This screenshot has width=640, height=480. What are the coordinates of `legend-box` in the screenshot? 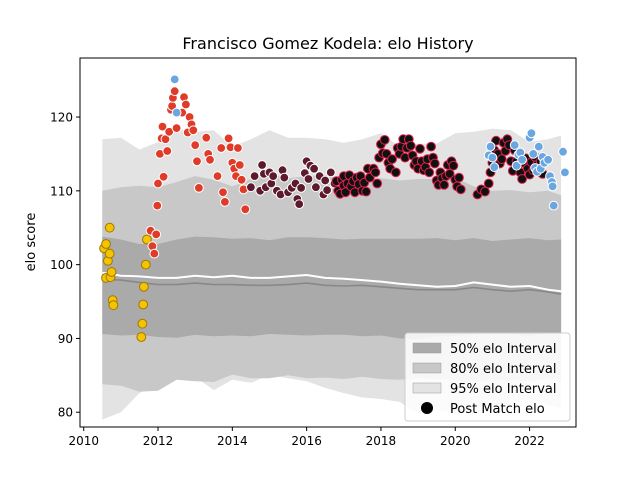 It's located at (487, 377).